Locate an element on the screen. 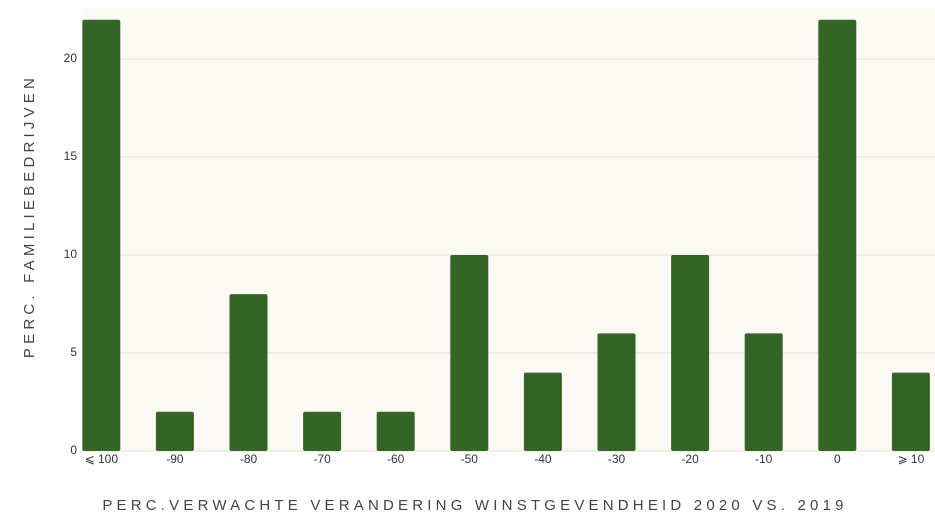 The height and width of the screenshot is (513, 935). y-tick-label: 10 is located at coordinates (71, 254).